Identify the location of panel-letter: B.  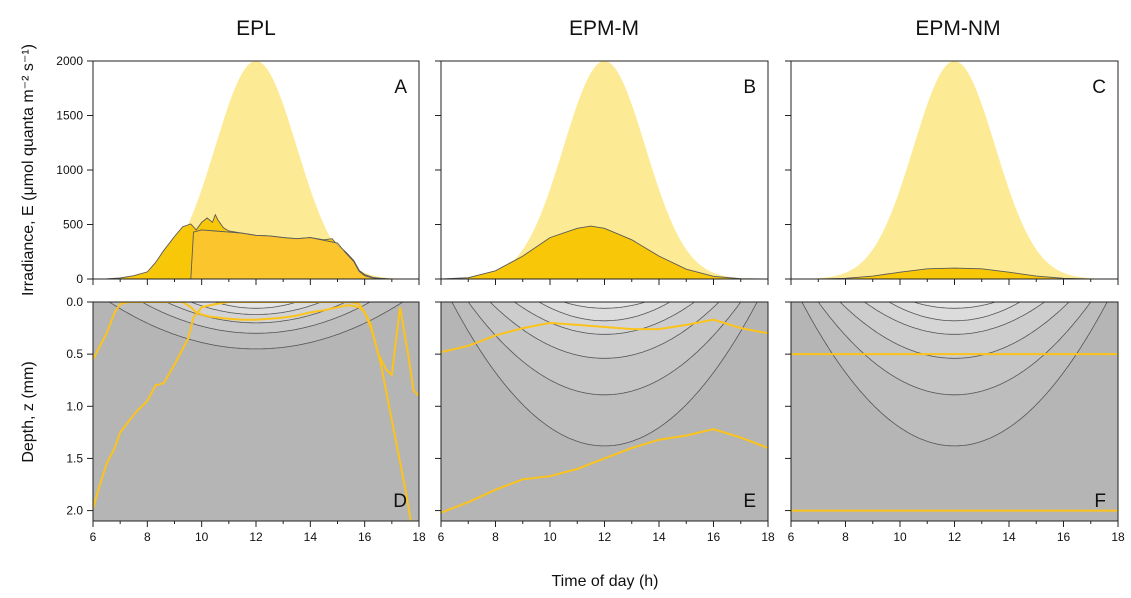
(749, 87).